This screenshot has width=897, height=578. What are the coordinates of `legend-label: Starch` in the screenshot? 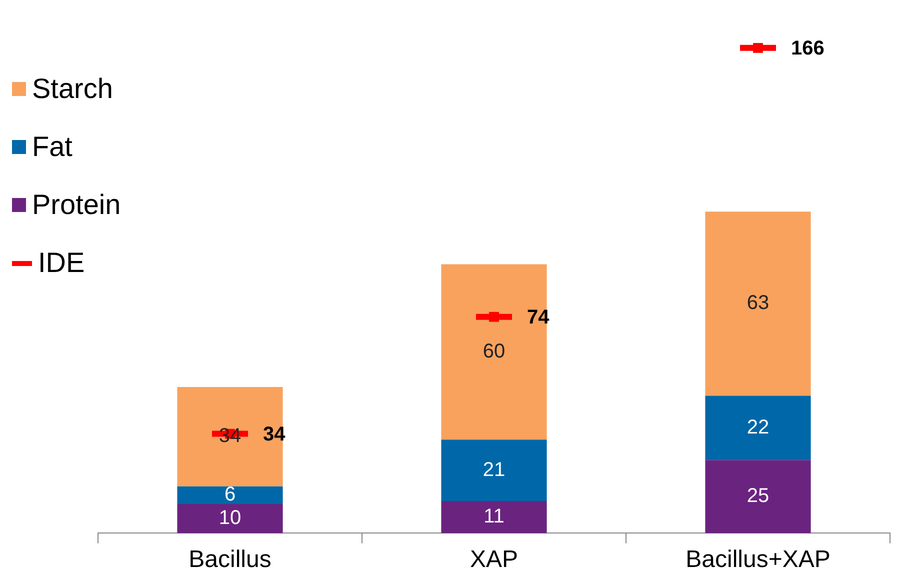 It's located at (72, 89).